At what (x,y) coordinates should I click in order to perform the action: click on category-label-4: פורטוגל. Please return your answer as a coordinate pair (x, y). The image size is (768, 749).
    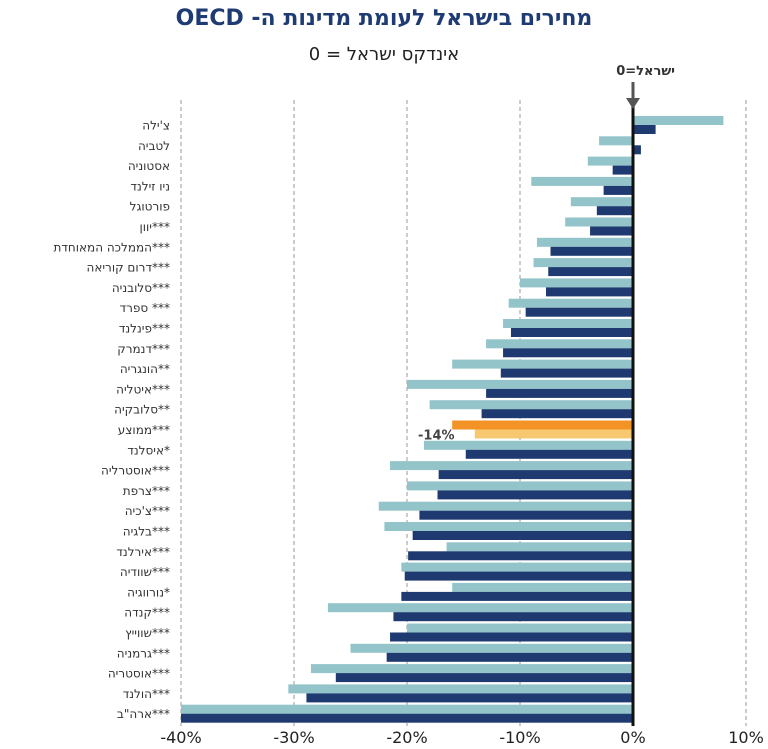
    Looking at the image, I should click on (150, 207).